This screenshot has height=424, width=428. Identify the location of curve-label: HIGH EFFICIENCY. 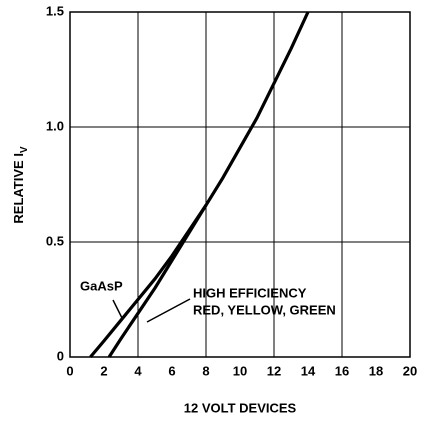
(250, 292).